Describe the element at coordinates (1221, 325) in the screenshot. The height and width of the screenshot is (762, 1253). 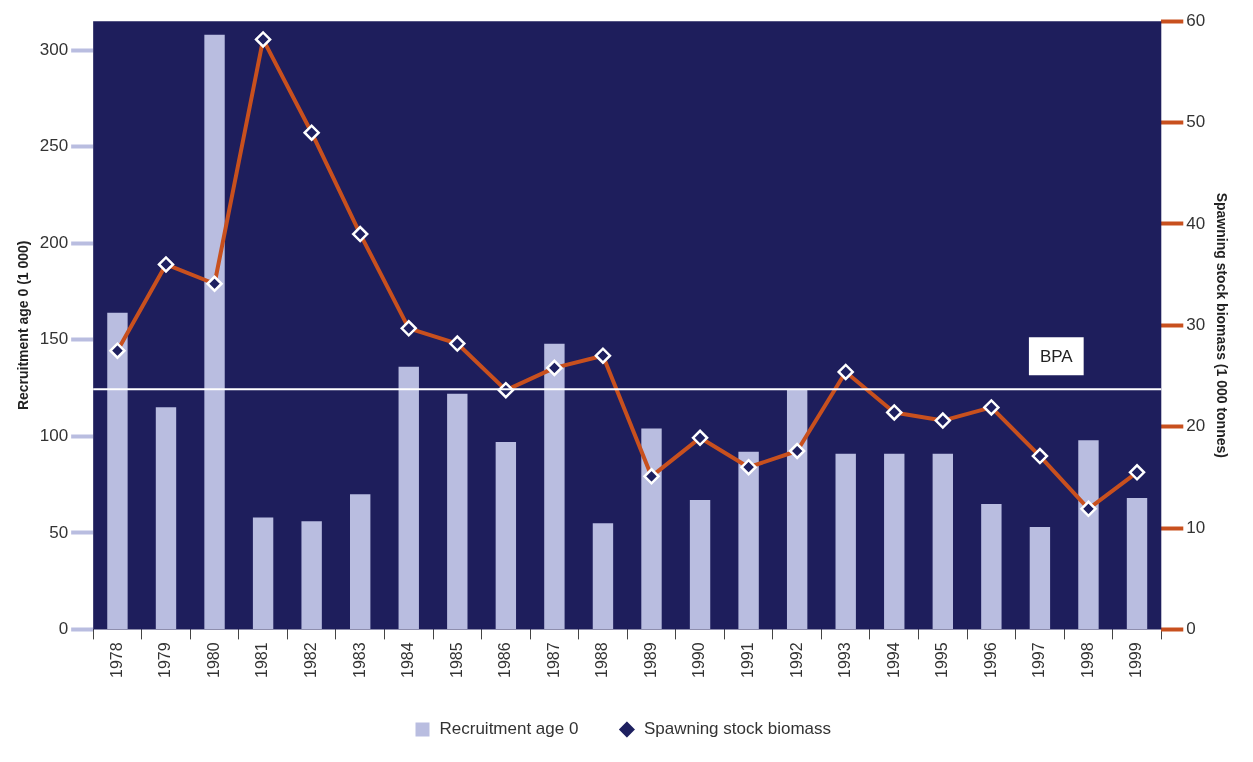
I see `y2-axis-title: Spawning stock biomass (1 000 tonnes)` at that location.